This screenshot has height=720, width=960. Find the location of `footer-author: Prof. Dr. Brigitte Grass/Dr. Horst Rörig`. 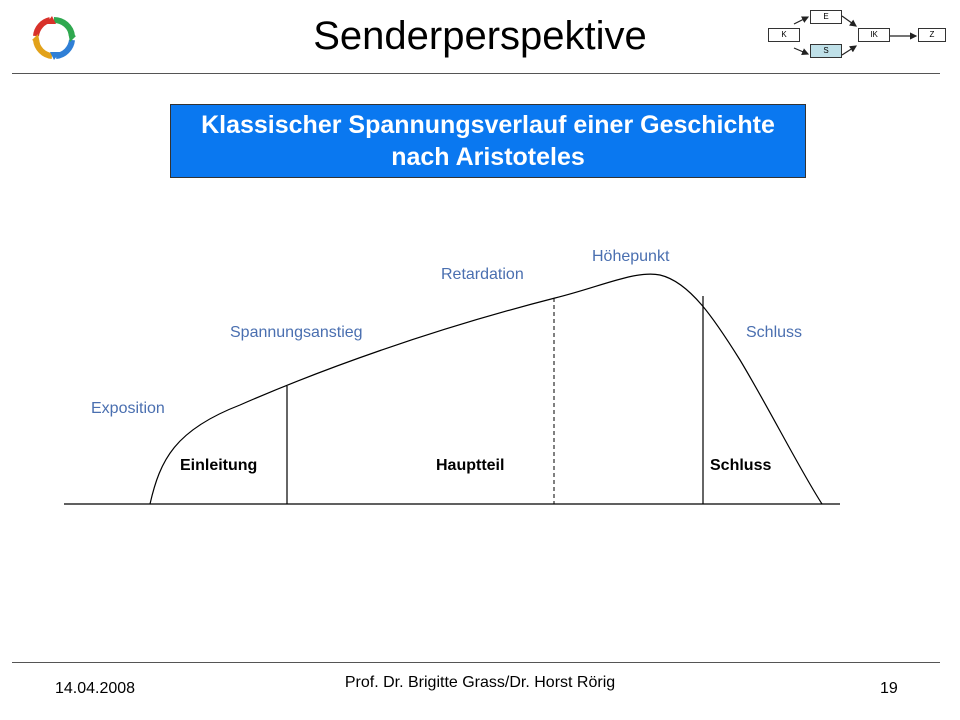

footer-author: Prof. Dr. Brigitte Grass/Dr. Horst Rörig is located at coordinates (480, 682).